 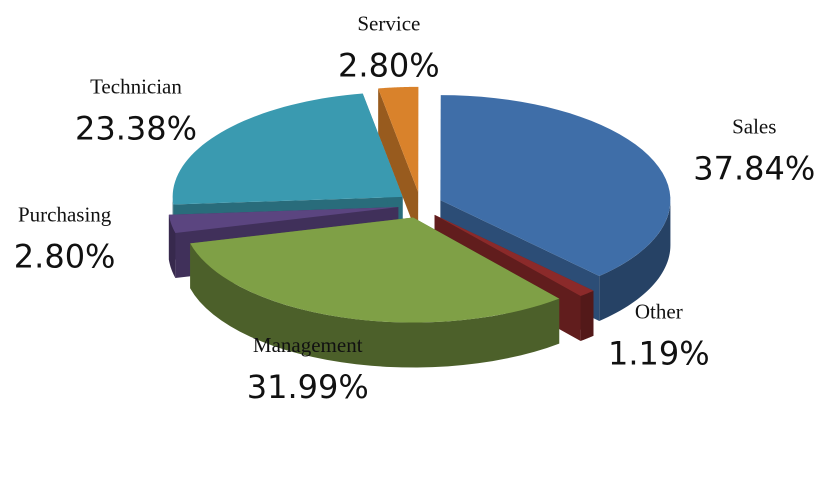 I want to click on slice-label: Purchasing, so click(x=65, y=214).